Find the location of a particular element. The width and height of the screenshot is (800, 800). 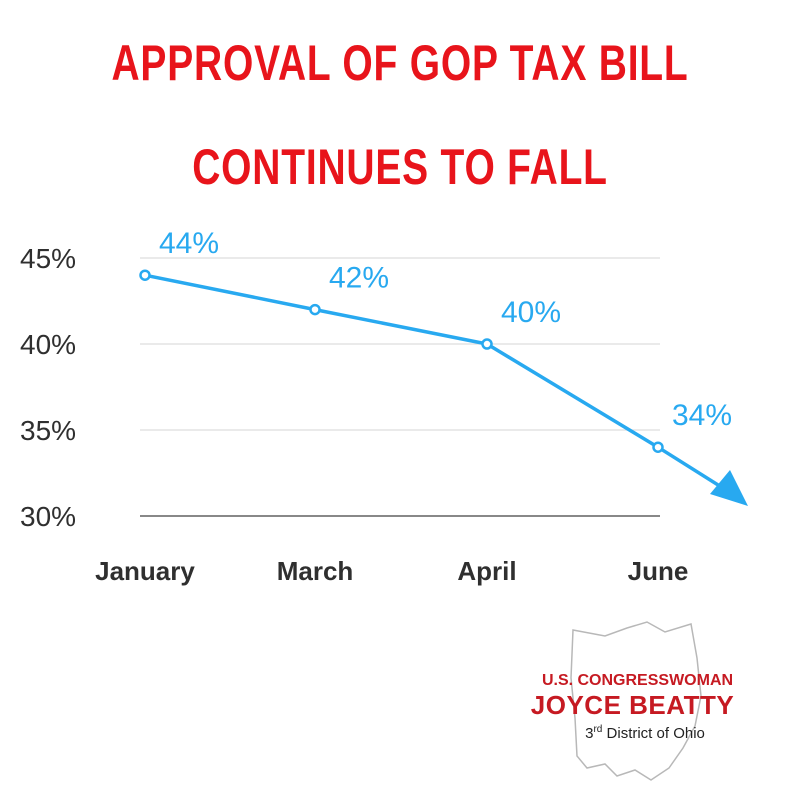

x-category-label: March is located at coordinates (315, 571).